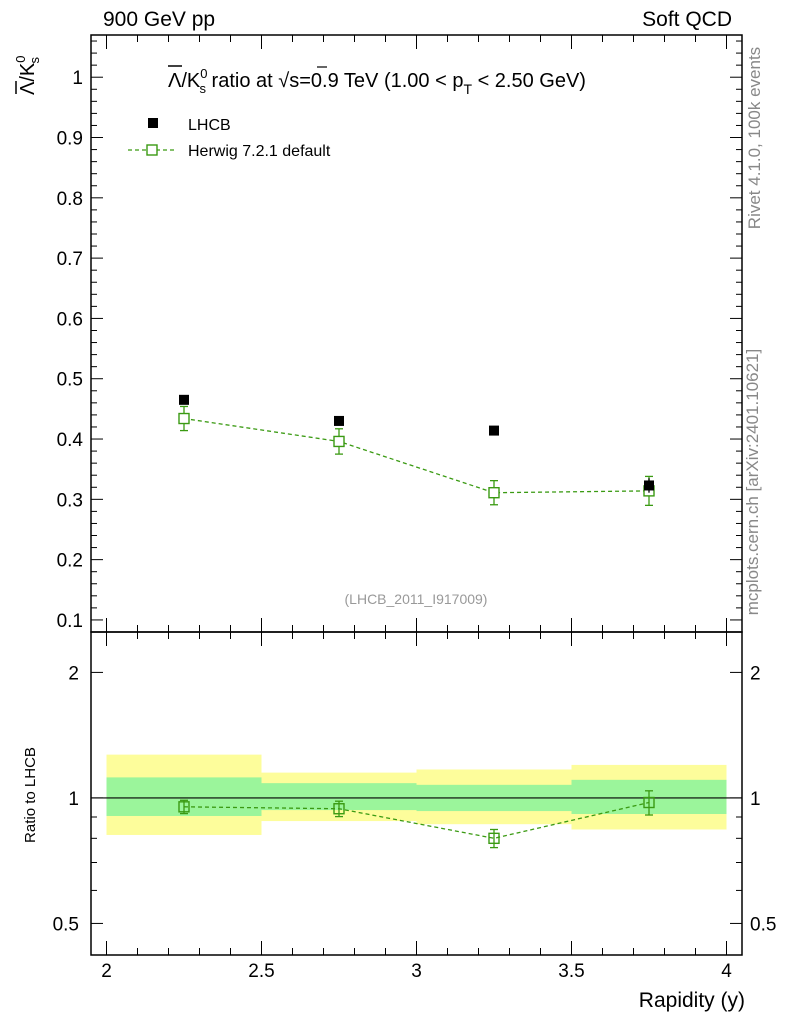 Image resolution: width=786 pixels, height=1024 pixels. I want to click on ratio-ytick-label-right-1: 1, so click(755, 799).